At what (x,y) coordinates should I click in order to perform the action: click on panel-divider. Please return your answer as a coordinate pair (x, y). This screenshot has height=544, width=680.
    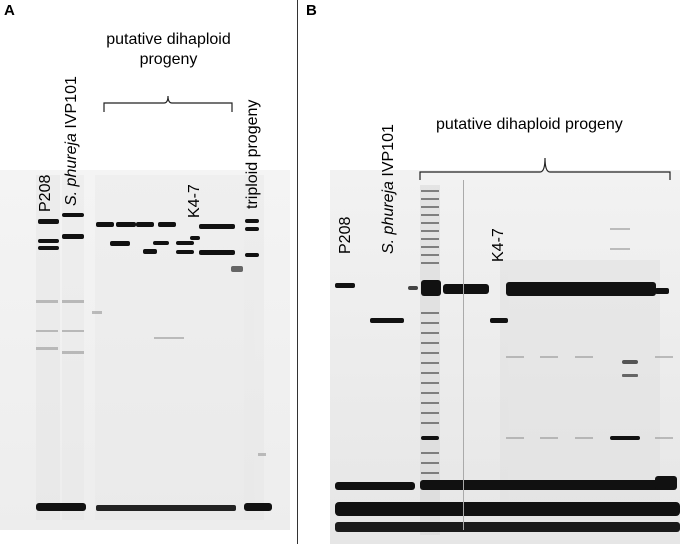
    Looking at the image, I should click on (297, 272).